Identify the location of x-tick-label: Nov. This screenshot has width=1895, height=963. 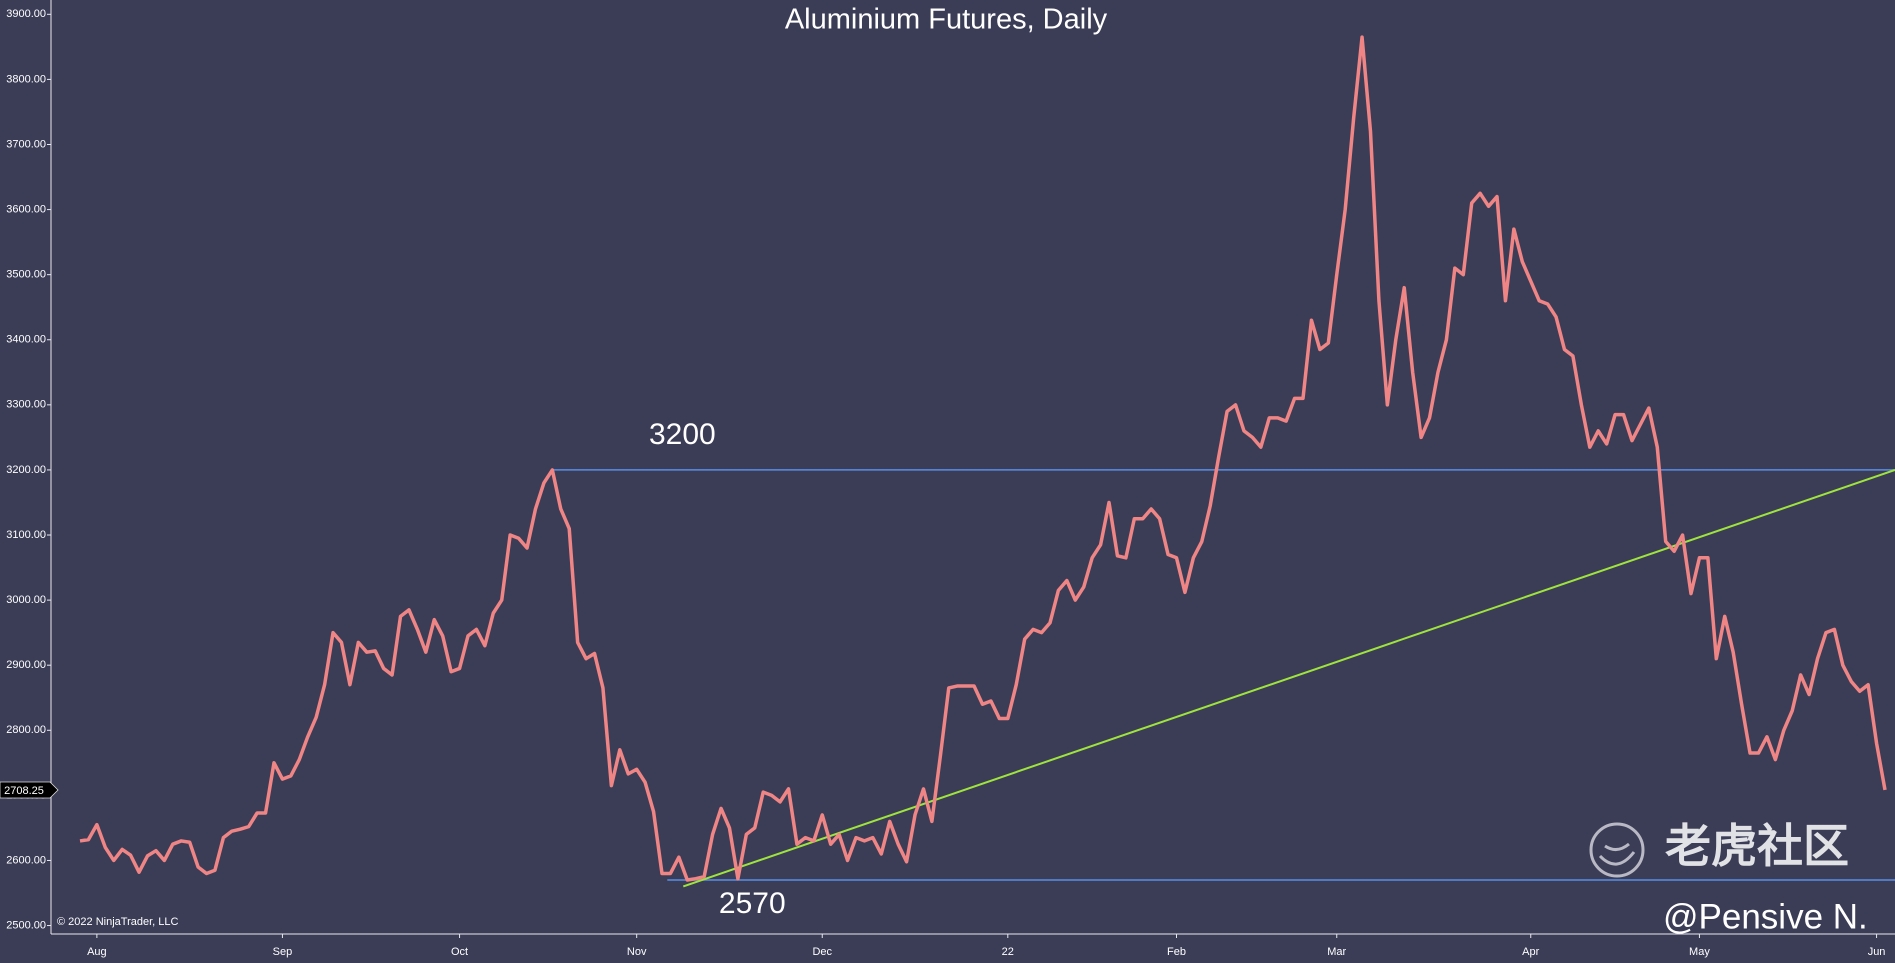
(637, 952).